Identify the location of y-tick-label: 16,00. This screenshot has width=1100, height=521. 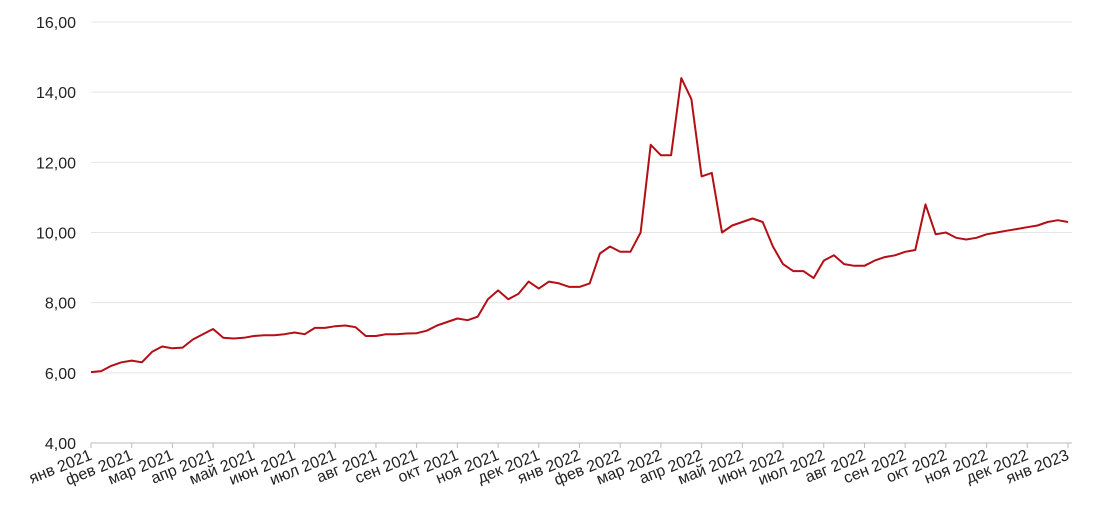
(56, 23).